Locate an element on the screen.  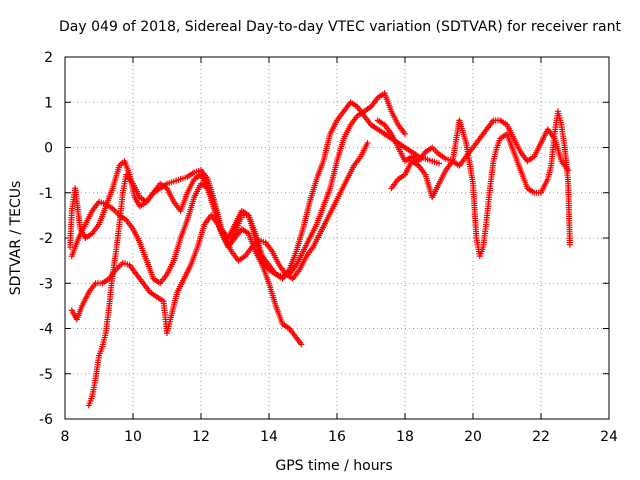
x-tick-label: 16 is located at coordinates (337, 437).